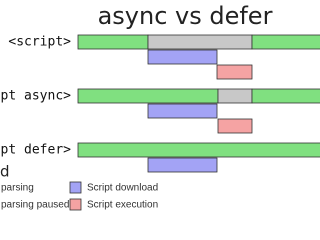 Image resolution: width=320 pixels, height=240 pixels. I want to click on legend-label: Script execution, so click(122, 205).